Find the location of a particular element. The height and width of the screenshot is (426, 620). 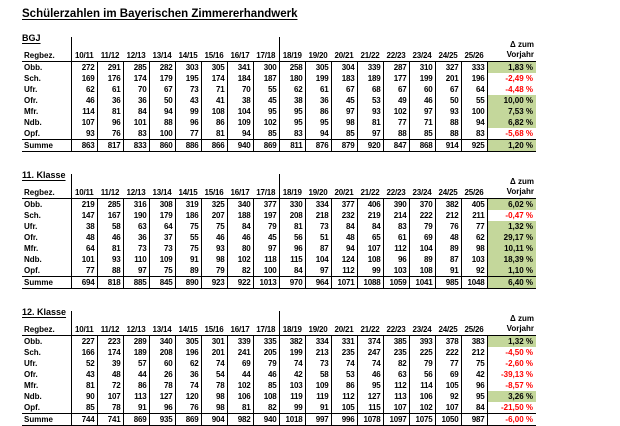

value-cell: 879 is located at coordinates (344, 145).